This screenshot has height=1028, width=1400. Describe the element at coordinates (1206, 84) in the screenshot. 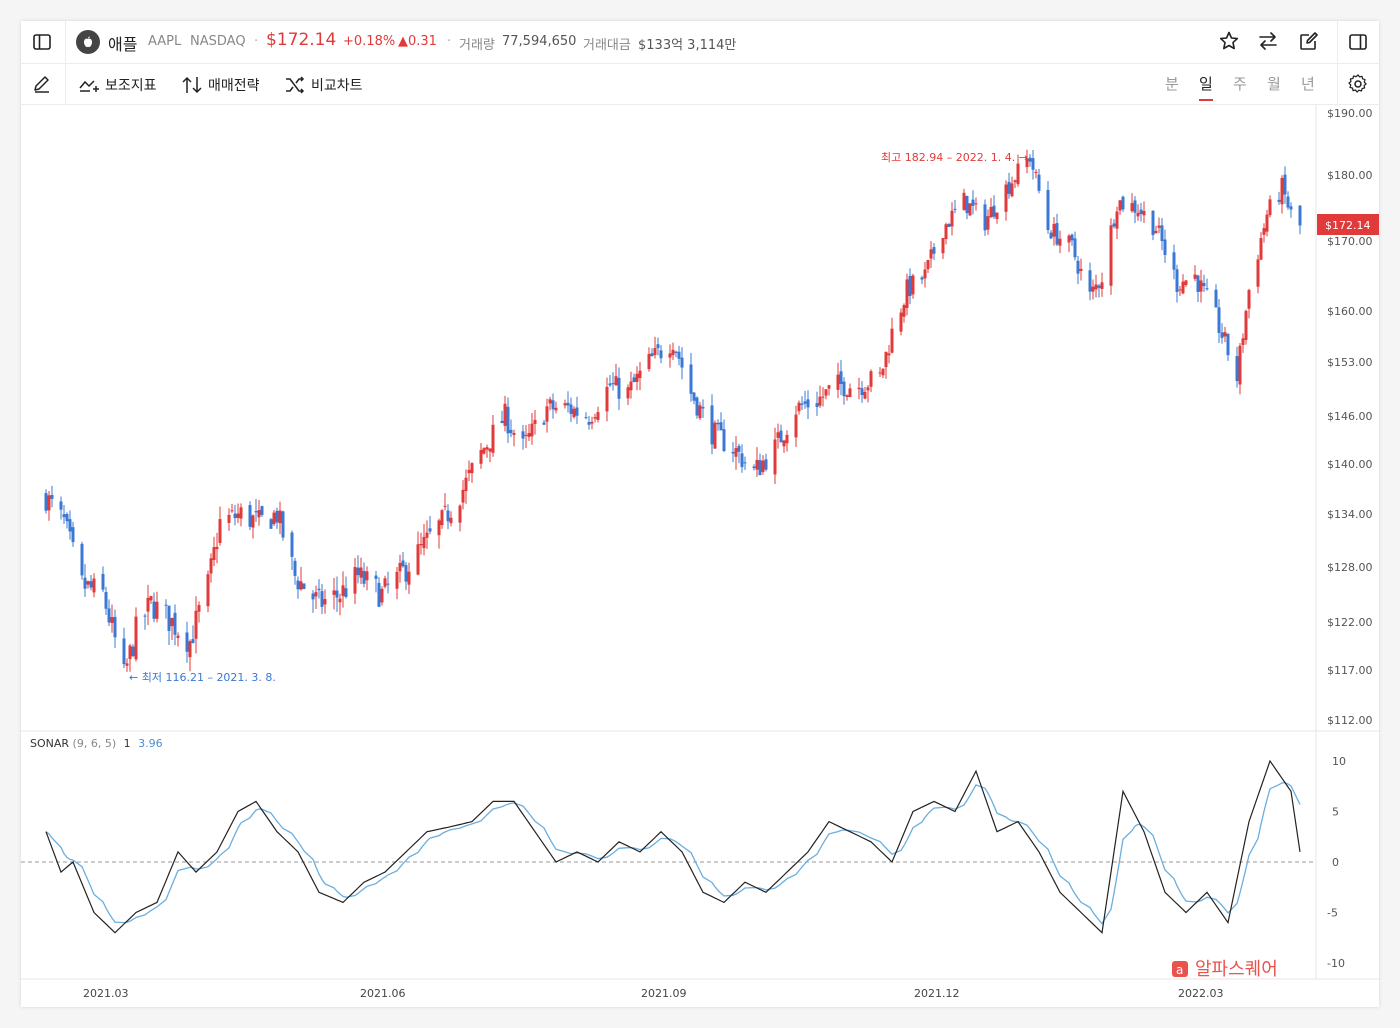

I see `period-day: 일` at that location.